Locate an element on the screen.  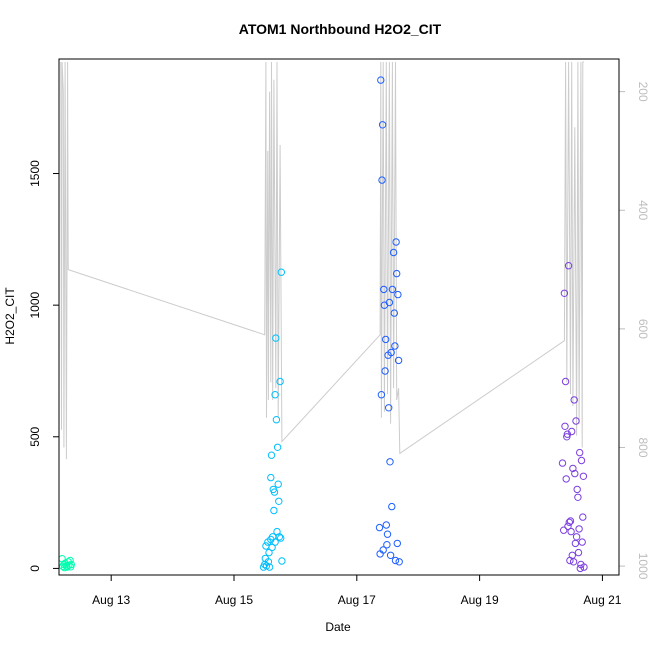
right-y-tick-label: 800 is located at coordinates (643, 447).